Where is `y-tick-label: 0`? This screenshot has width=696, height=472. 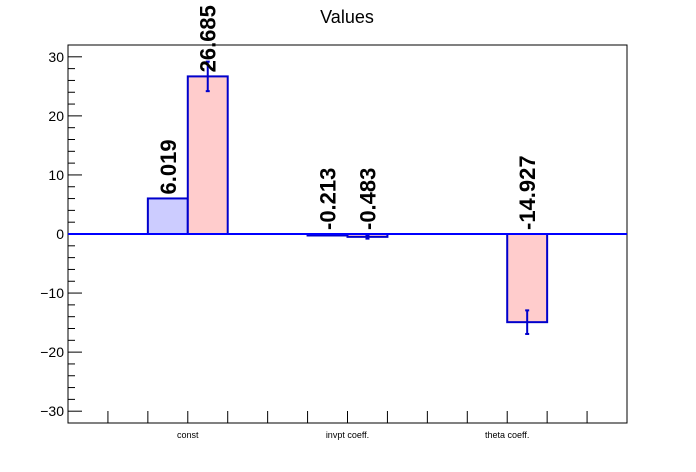
y-tick-label: 0 is located at coordinates (60, 234).